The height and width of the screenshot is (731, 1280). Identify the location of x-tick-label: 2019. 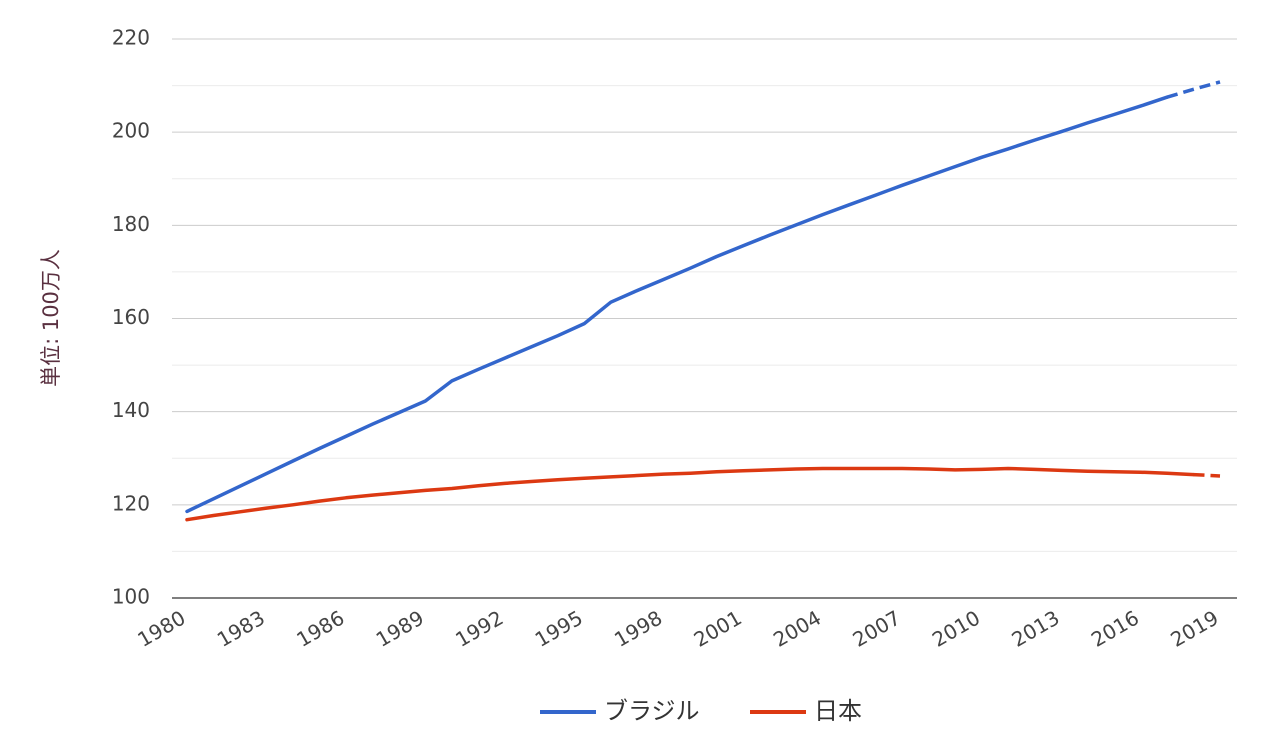
(1194, 629).